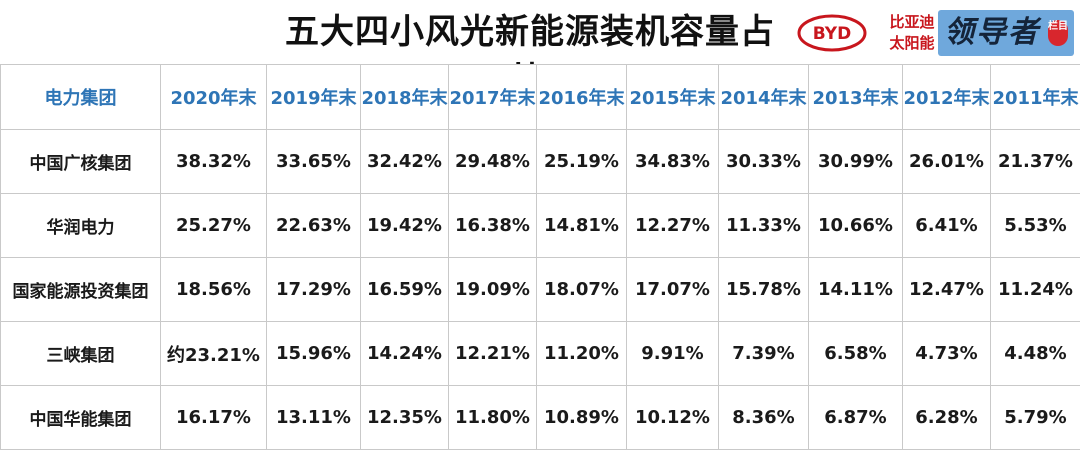 Image resolution: width=1080 pixels, height=450 pixels. Describe the element at coordinates (673, 97) in the screenshot. I see `header-year: 2015年末` at that location.